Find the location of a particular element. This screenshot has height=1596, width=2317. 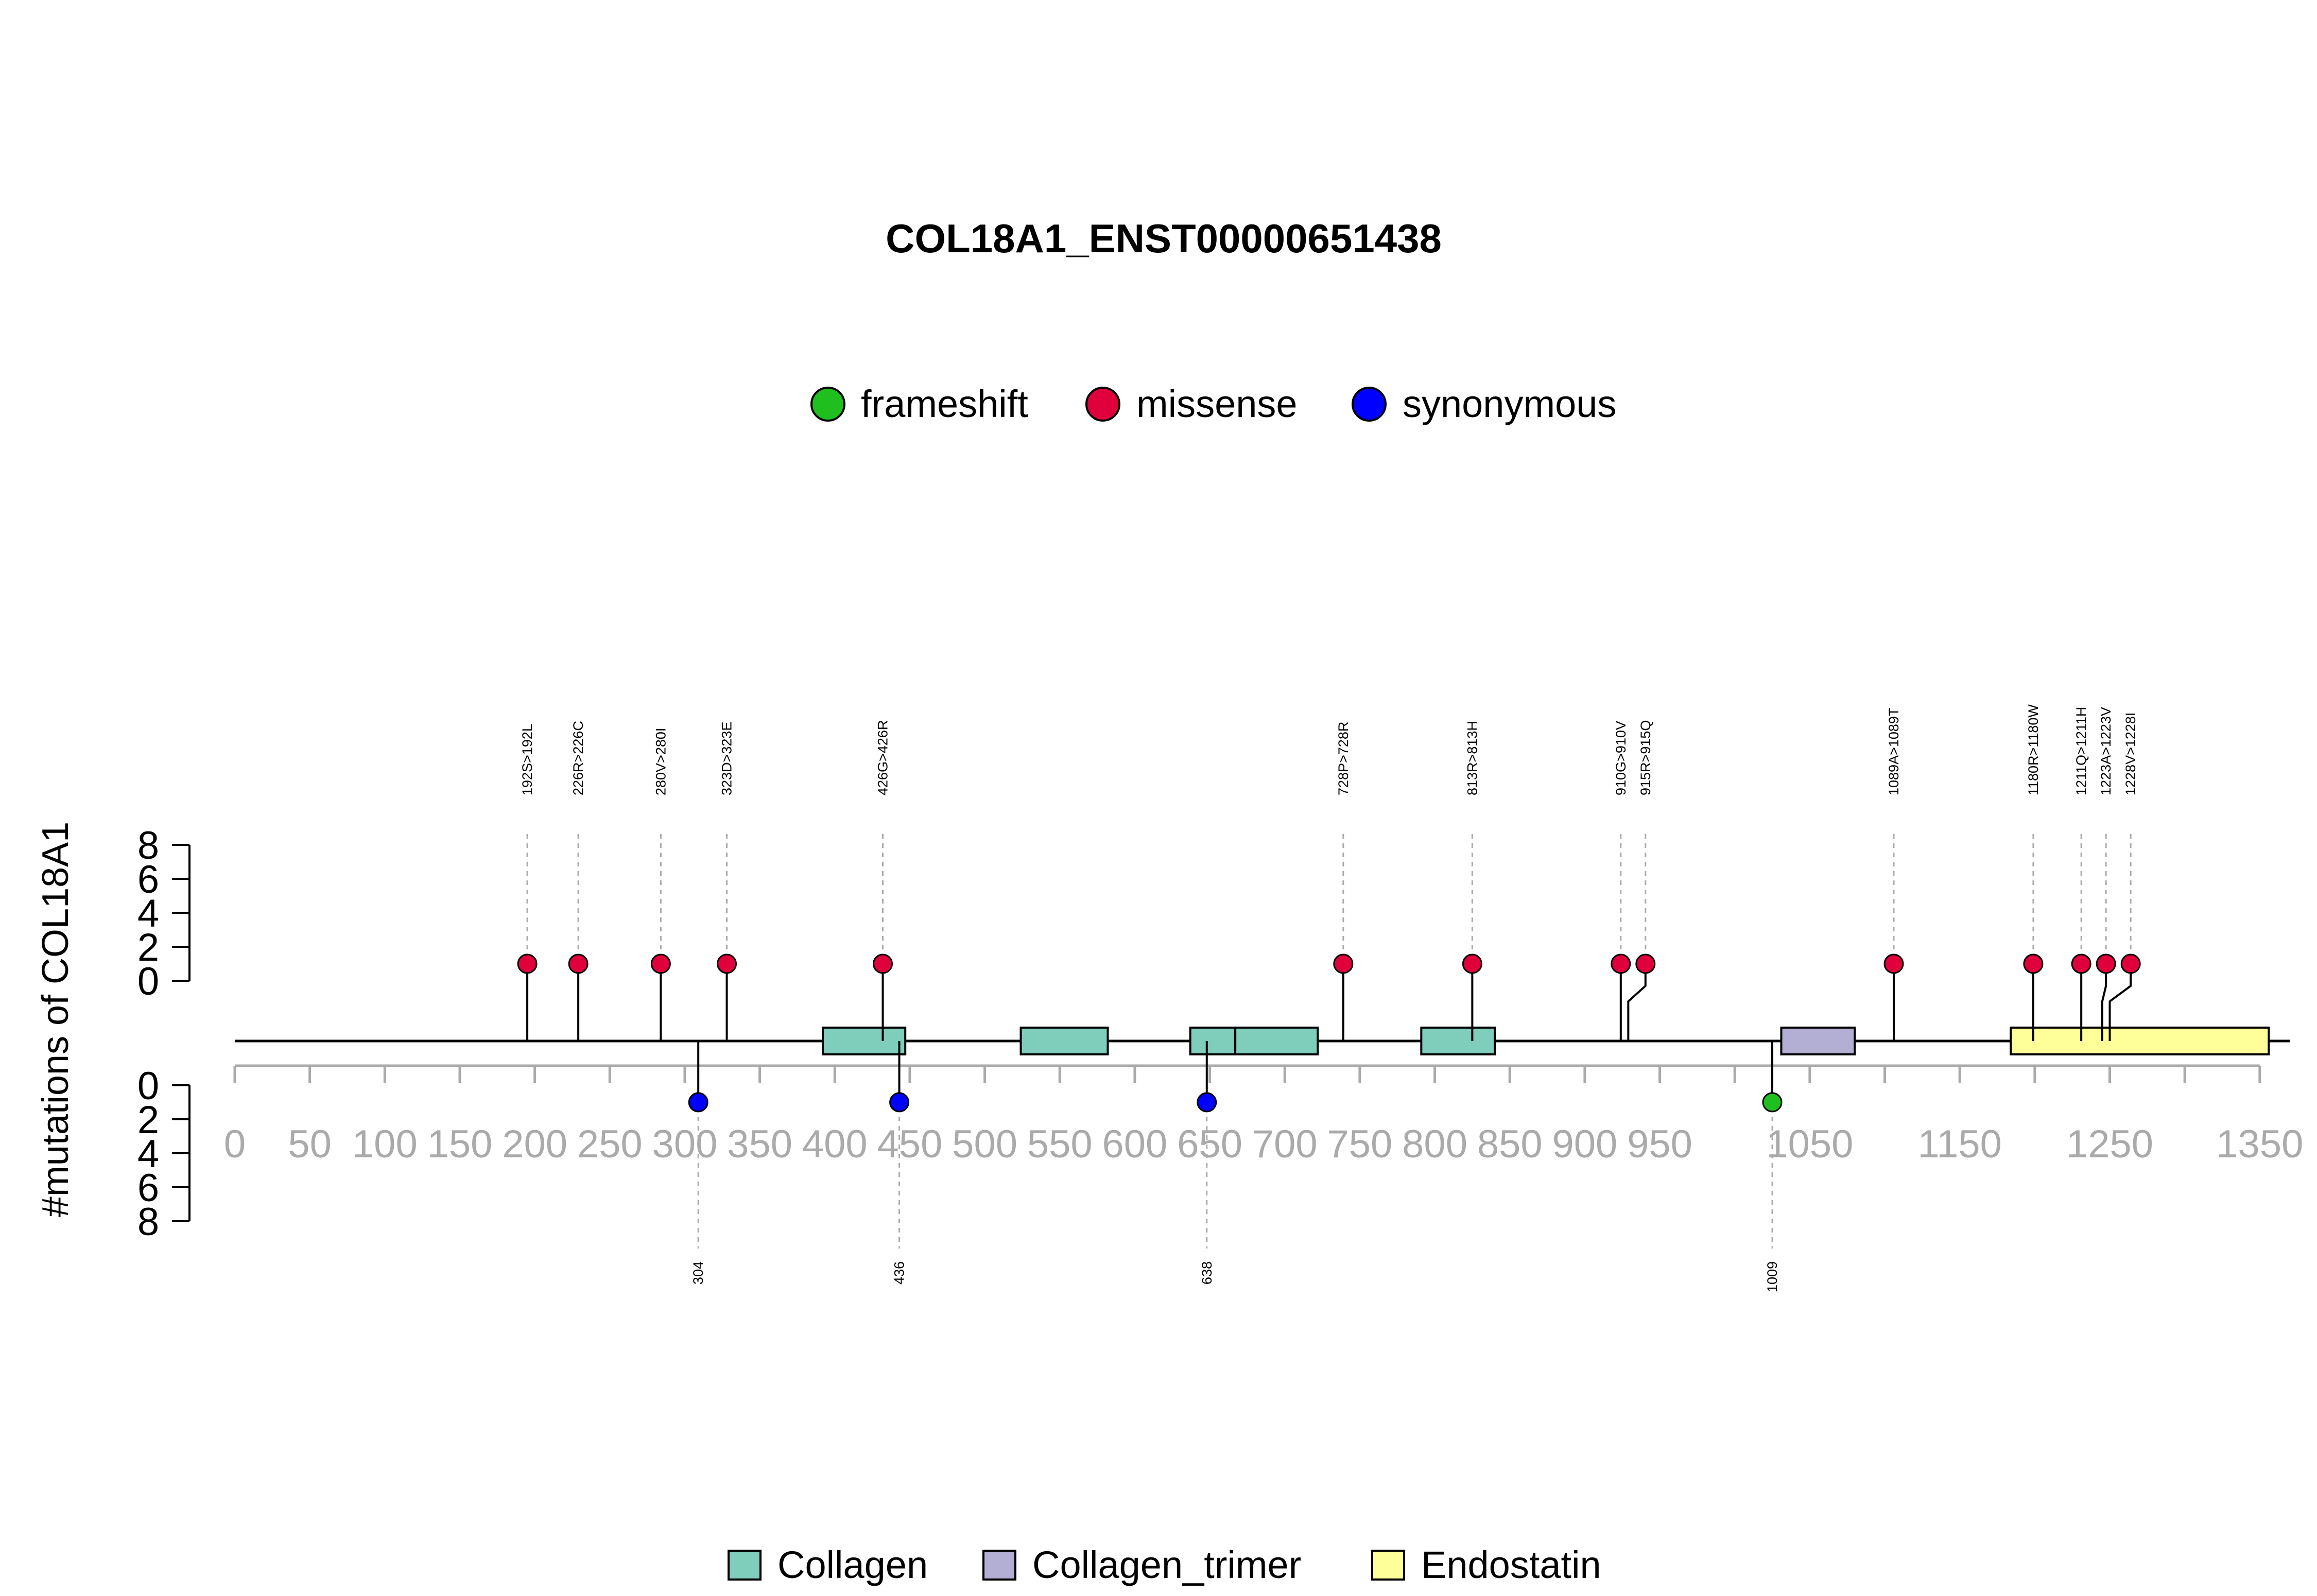

domain-endostatin is located at coordinates (2140, 1041).